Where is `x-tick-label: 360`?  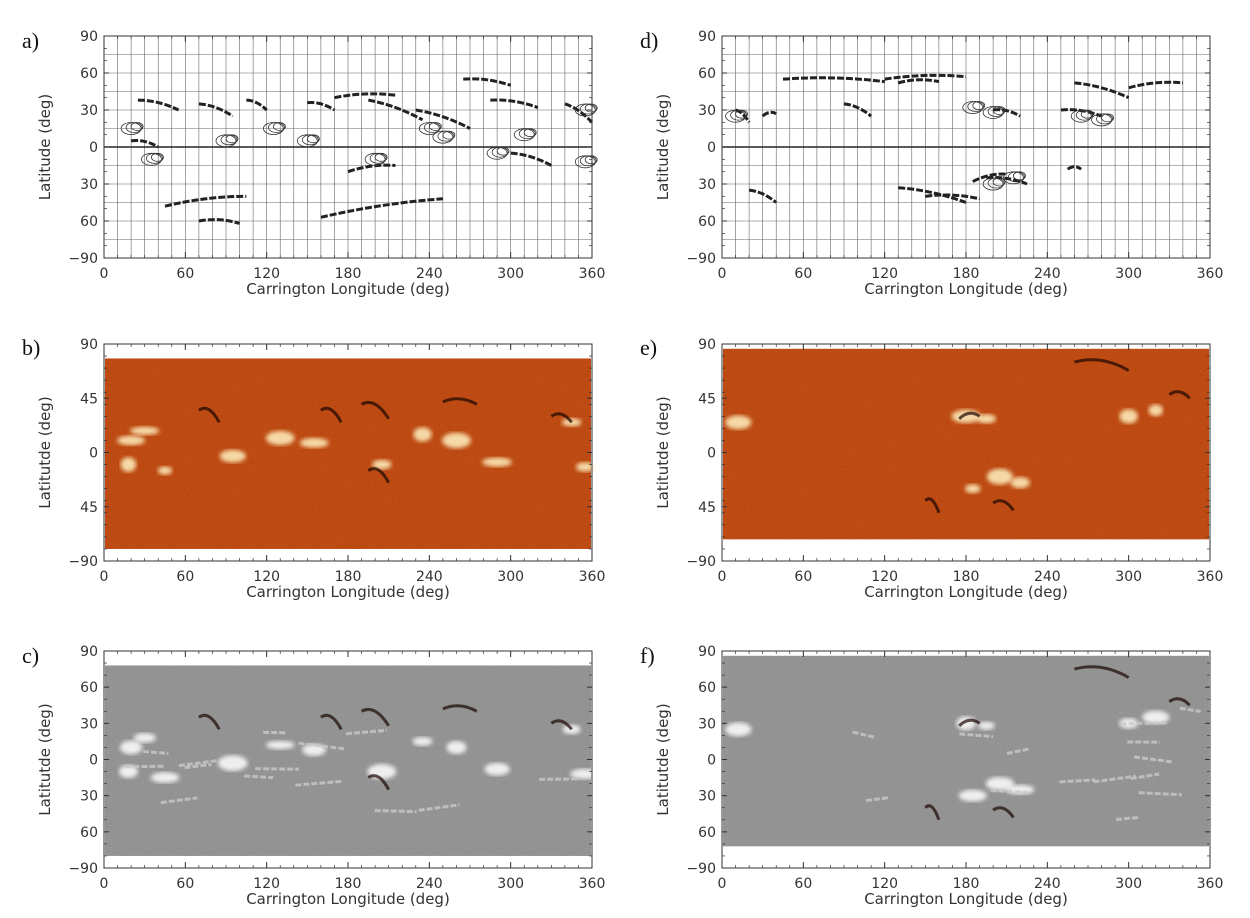 x-tick-label: 360 is located at coordinates (1210, 274).